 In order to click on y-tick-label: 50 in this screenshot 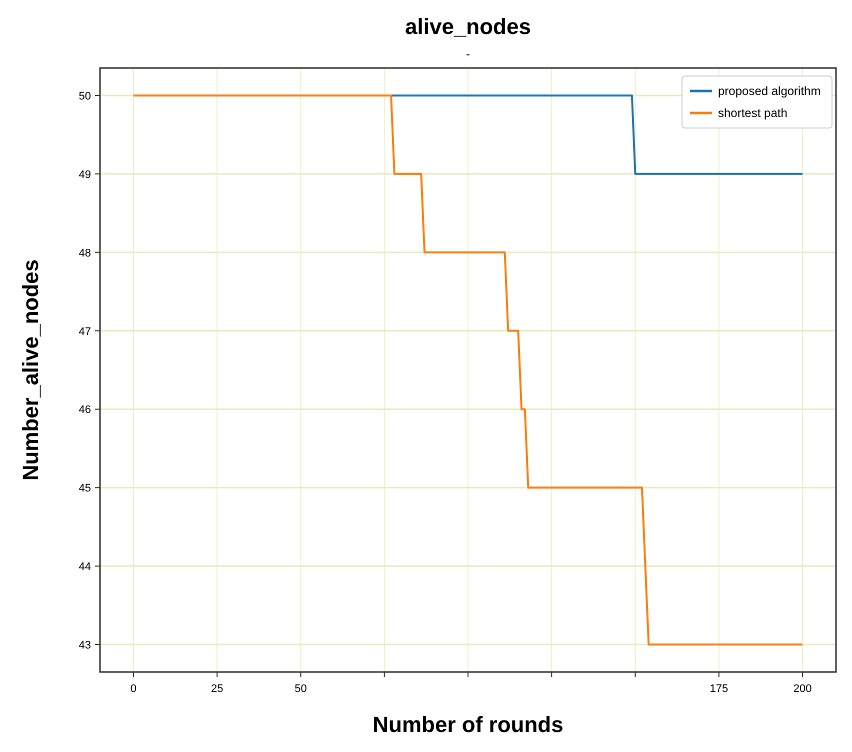, I will do `click(84, 96)`.